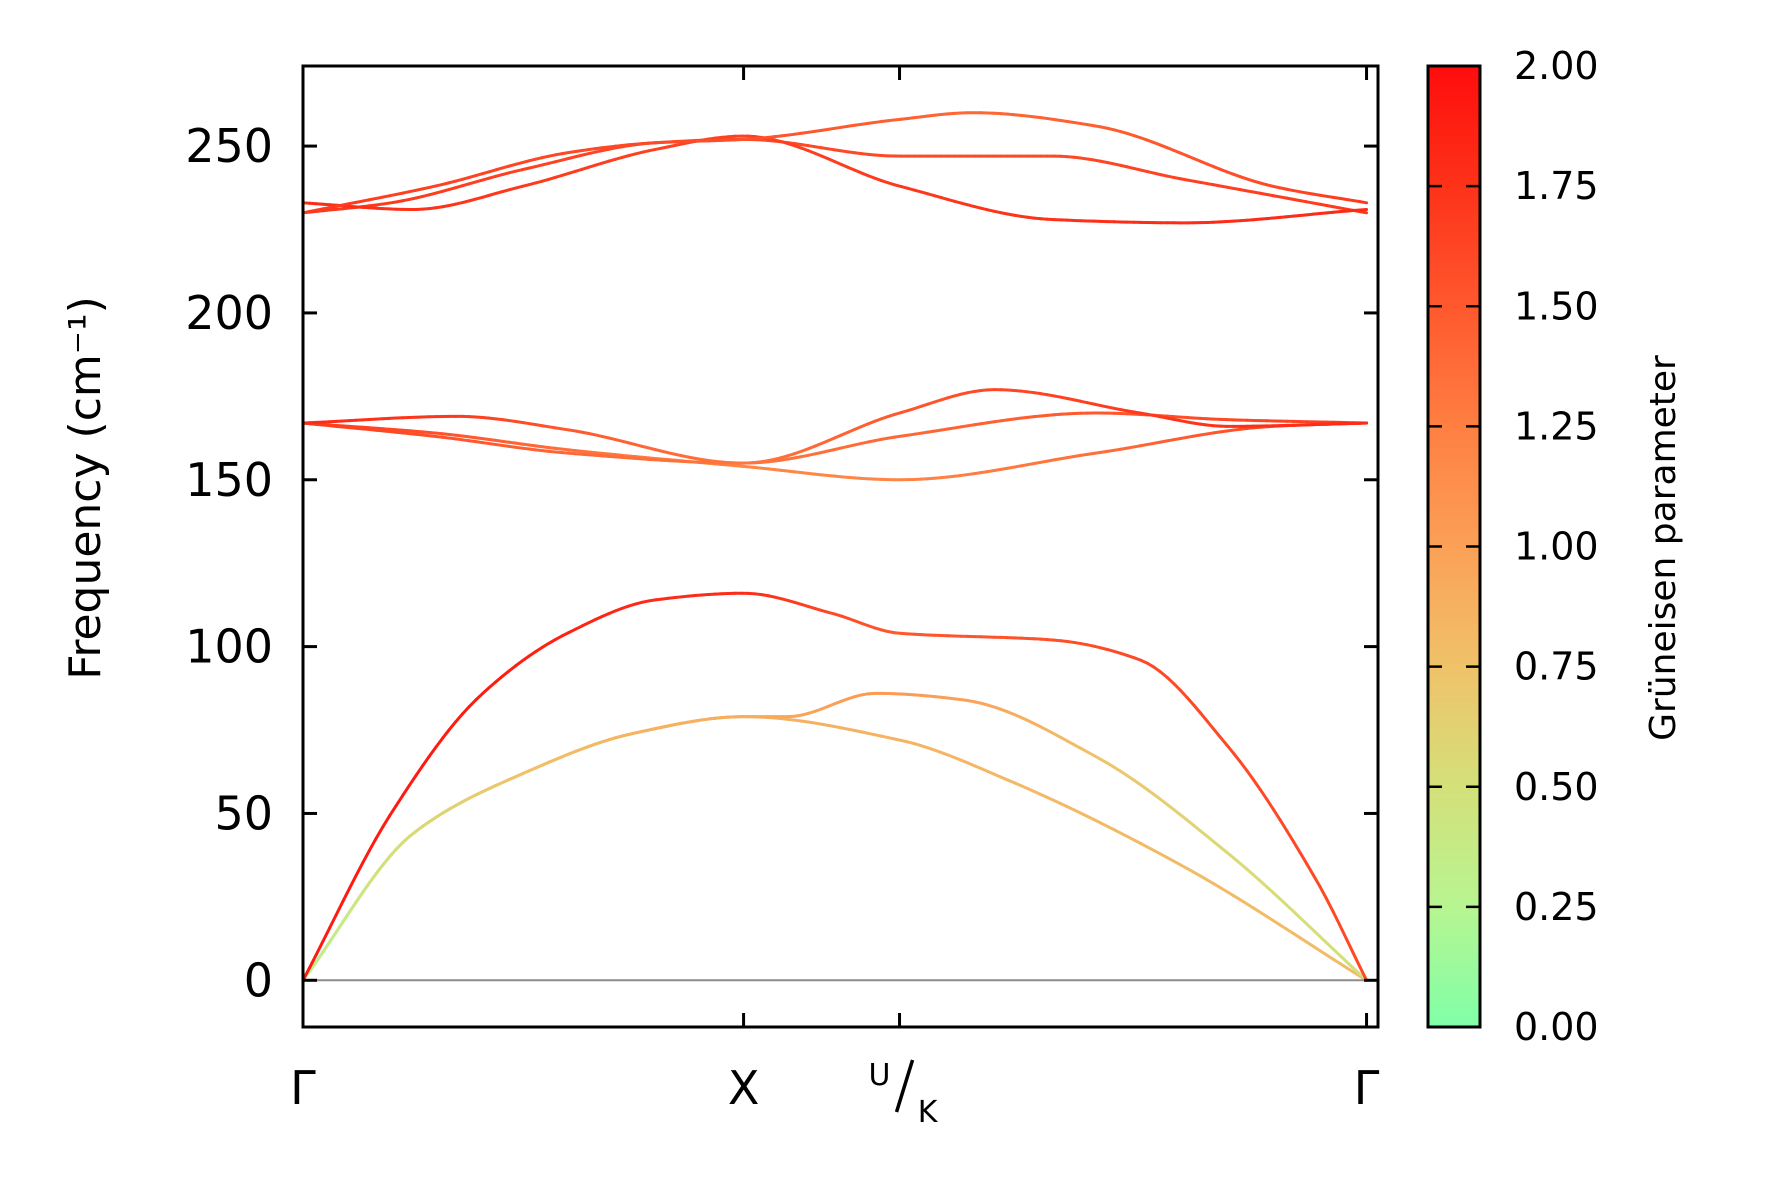  Describe the element at coordinates (835, 1094) in the screenshot. I see `x-tick-labels: Γ X UK Γ` at that location.